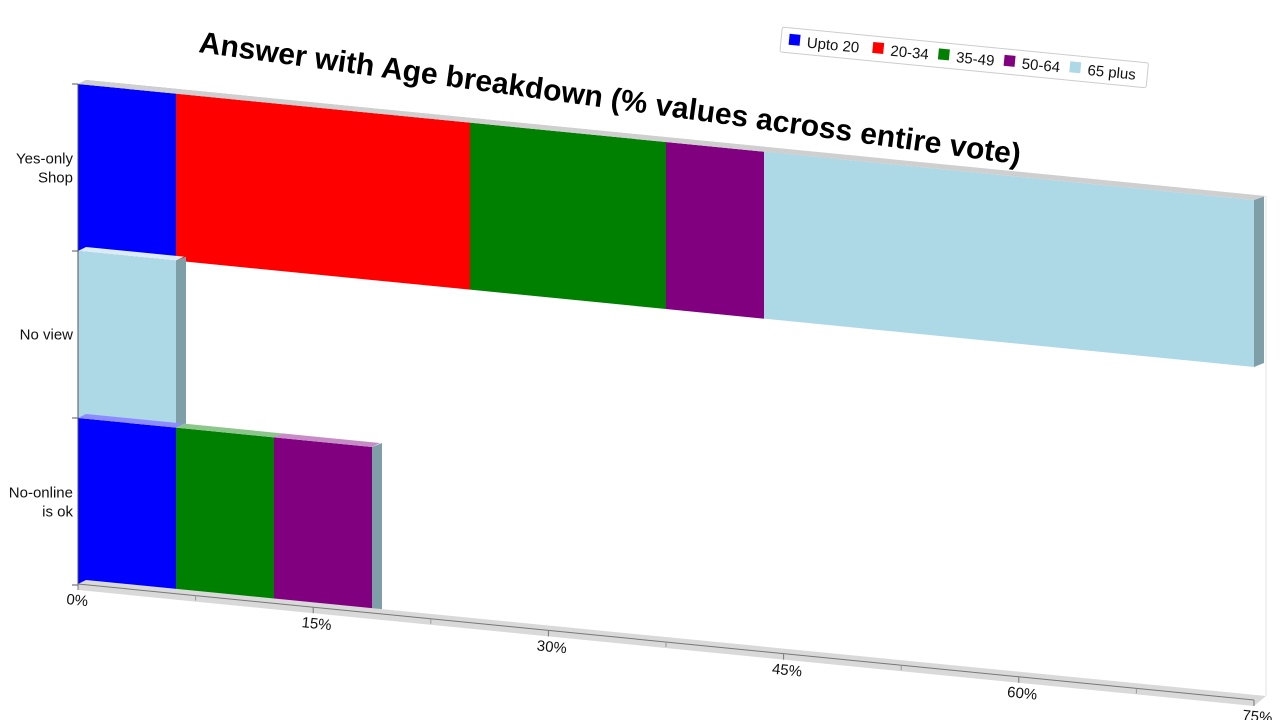 The image size is (1280, 720). What do you see at coordinates (833, 46) in the screenshot?
I see `legend-label: Upto 20` at bounding box center [833, 46].